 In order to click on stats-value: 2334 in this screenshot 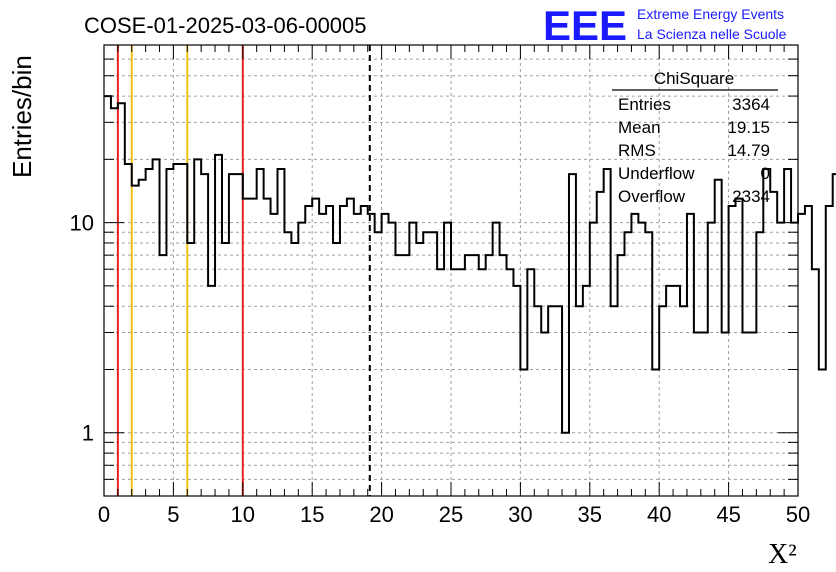, I will do `click(751, 196)`.